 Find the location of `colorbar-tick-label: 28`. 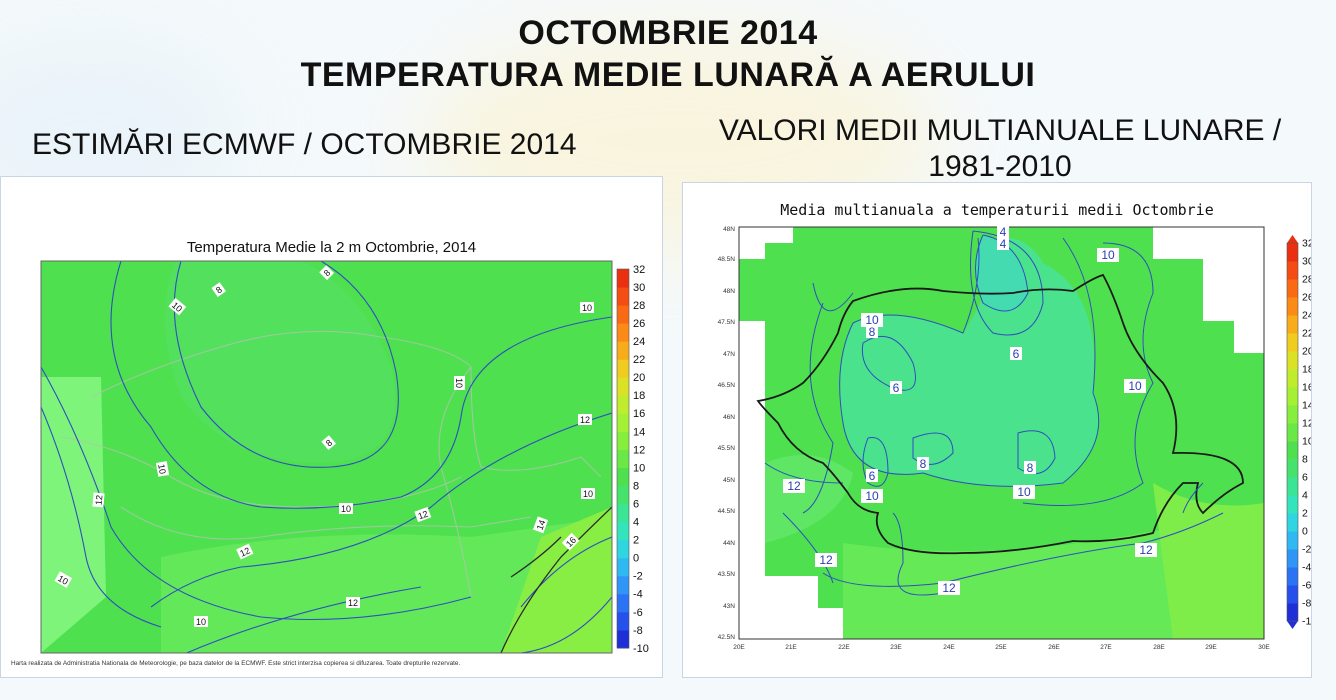

colorbar-tick-label: 28 is located at coordinates (1306, 280).